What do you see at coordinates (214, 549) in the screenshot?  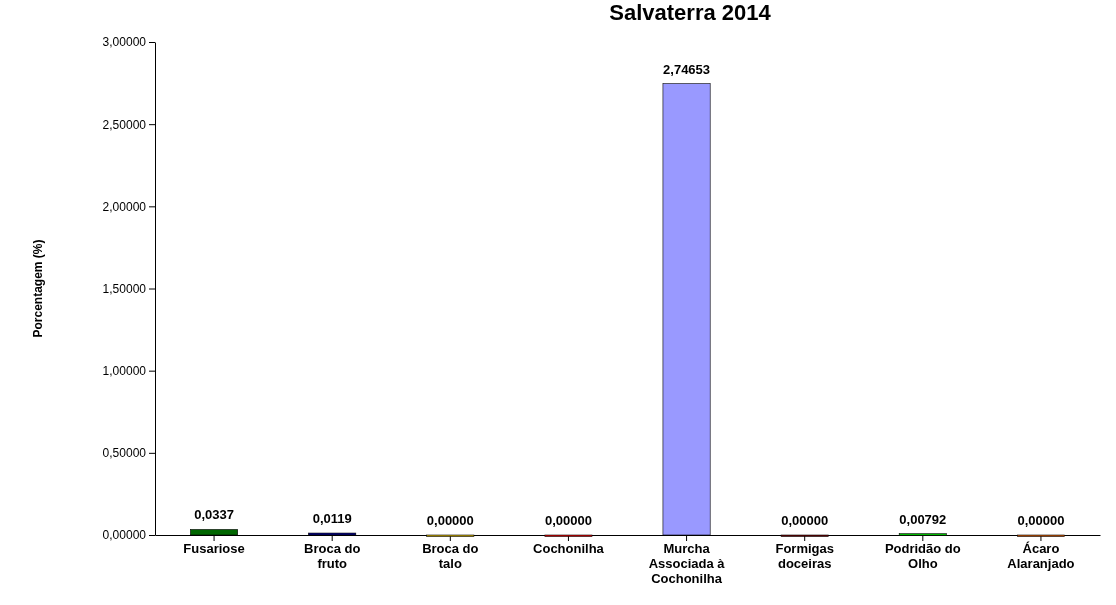 I see `x-tick-label: Fusariose` at bounding box center [214, 549].